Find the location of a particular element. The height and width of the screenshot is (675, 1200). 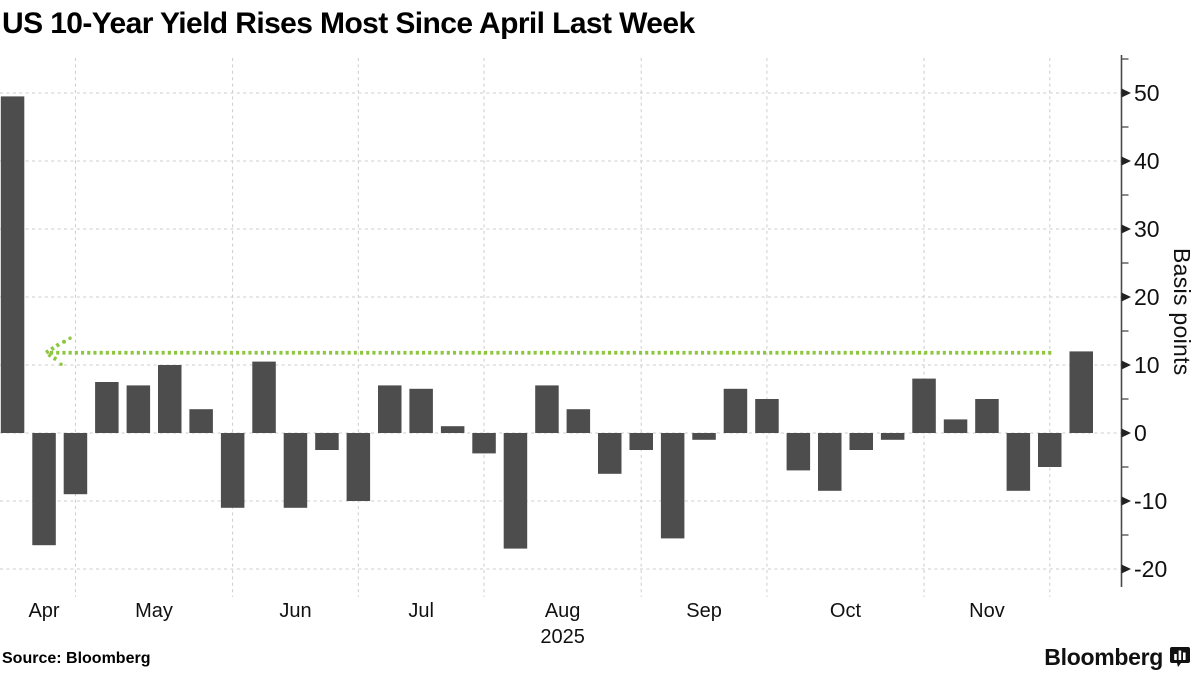

bloomberg-terminal-icon is located at coordinates (1180, 657).